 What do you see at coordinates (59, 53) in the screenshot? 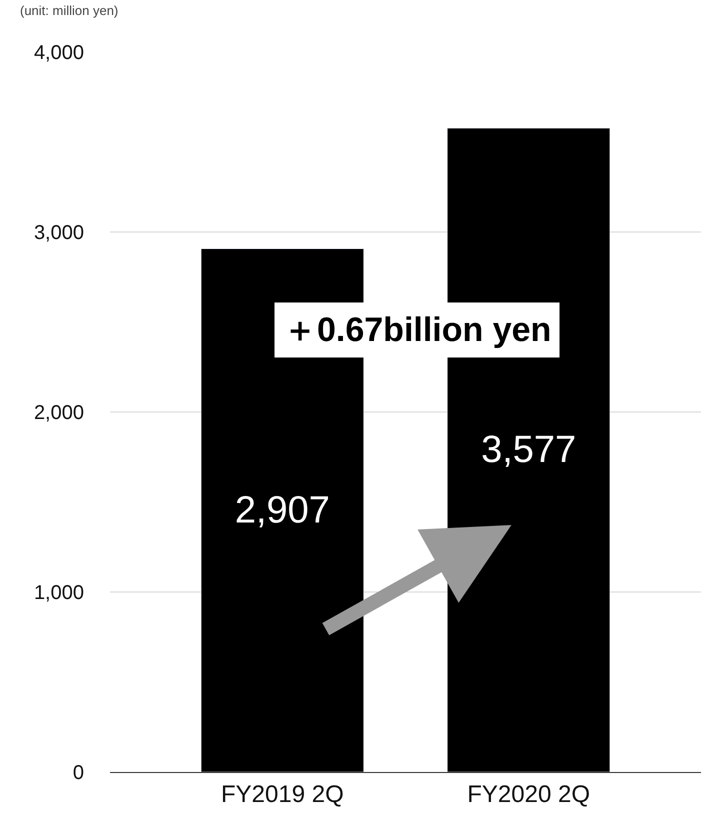
I see `y-tick-label: 4,000` at bounding box center [59, 53].